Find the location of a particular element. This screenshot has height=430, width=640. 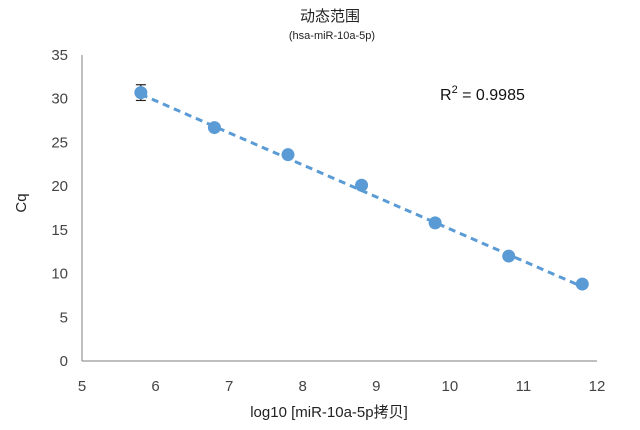

r-squared-annotation: R2 = 0.9985 is located at coordinates (482, 94).